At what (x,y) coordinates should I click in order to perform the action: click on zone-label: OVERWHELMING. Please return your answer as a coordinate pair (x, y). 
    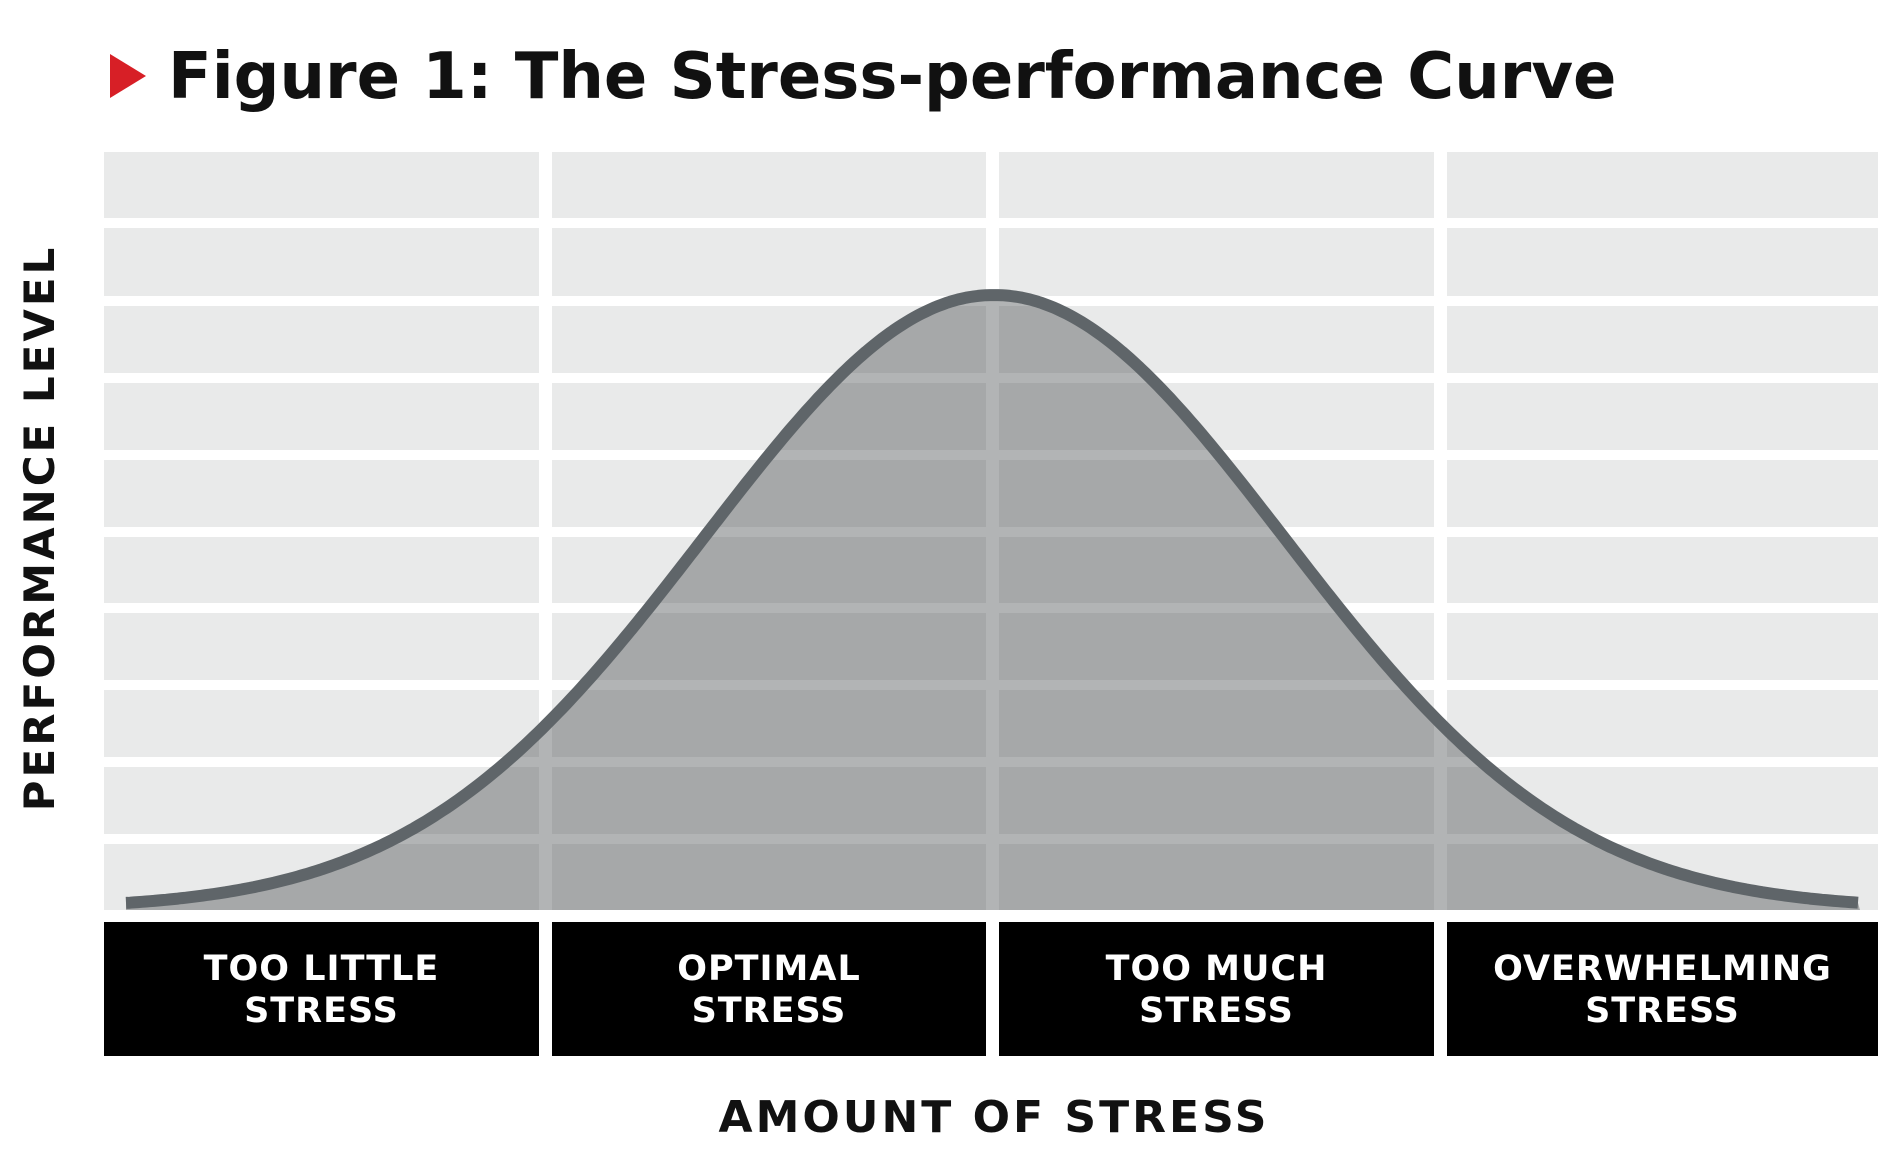
    Looking at the image, I should click on (1662, 969).